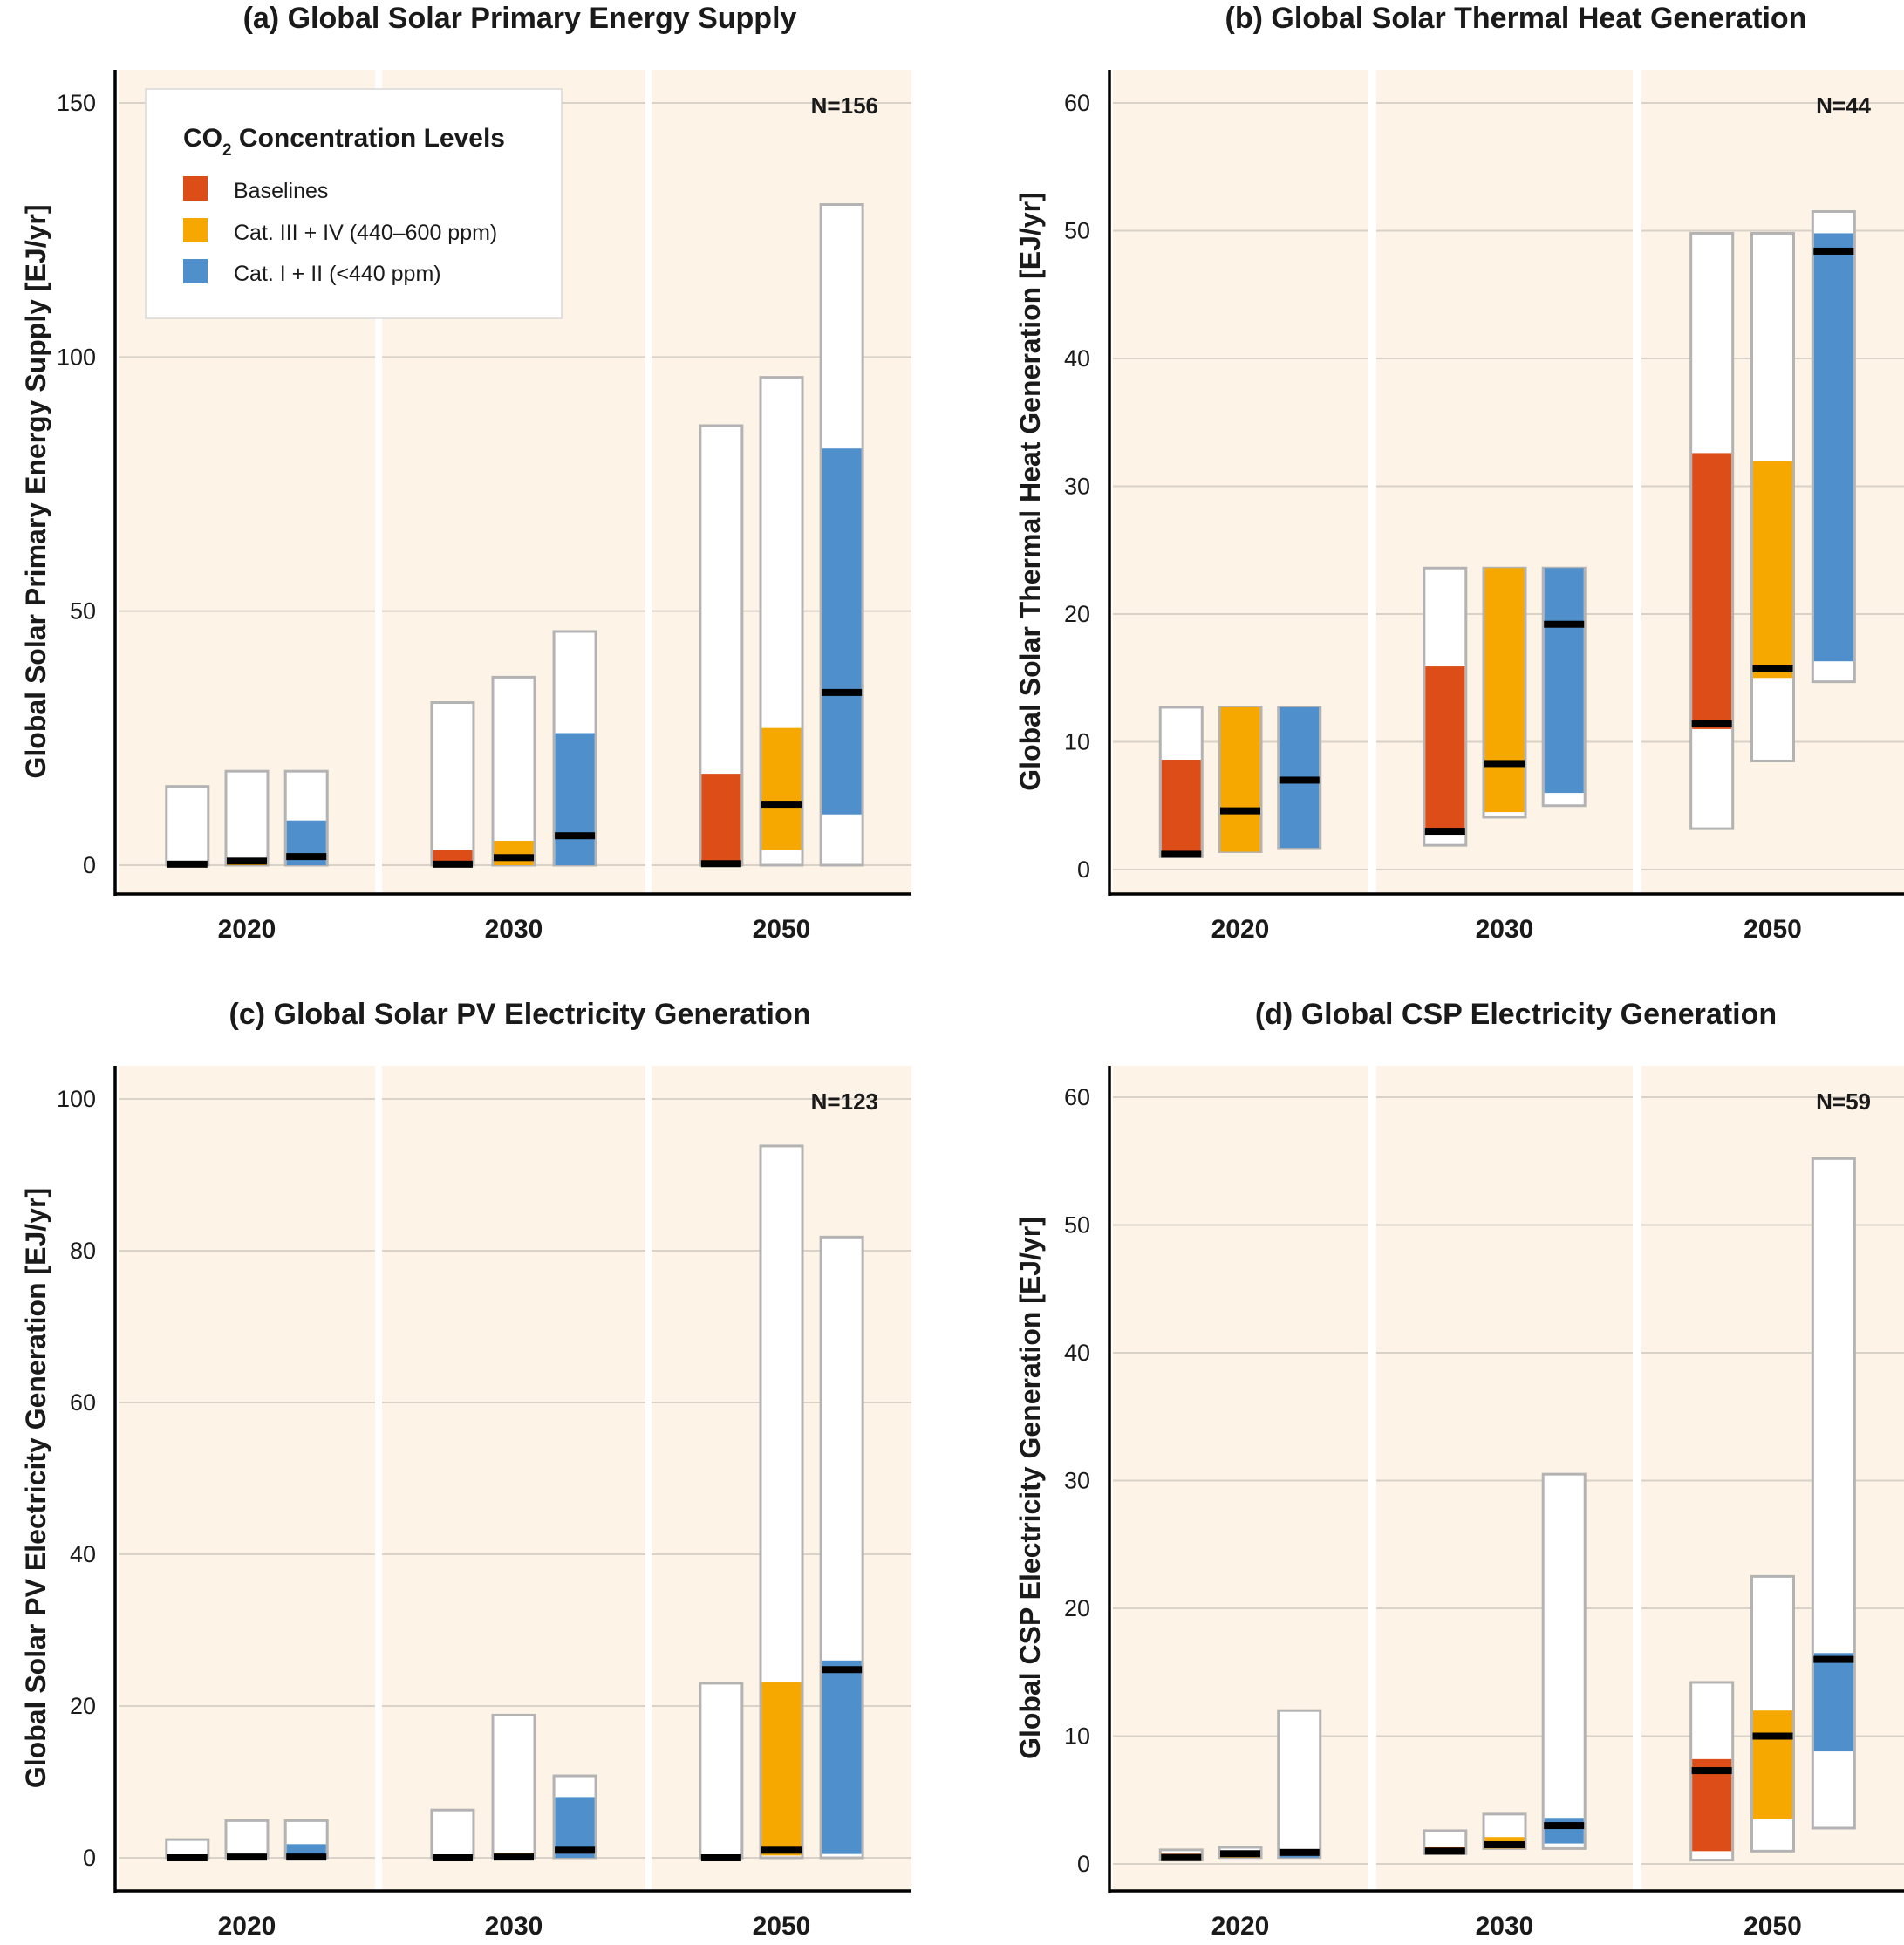 The height and width of the screenshot is (1945, 1904). I want to click on sample-size-label: N=44, so click(1843, 105).